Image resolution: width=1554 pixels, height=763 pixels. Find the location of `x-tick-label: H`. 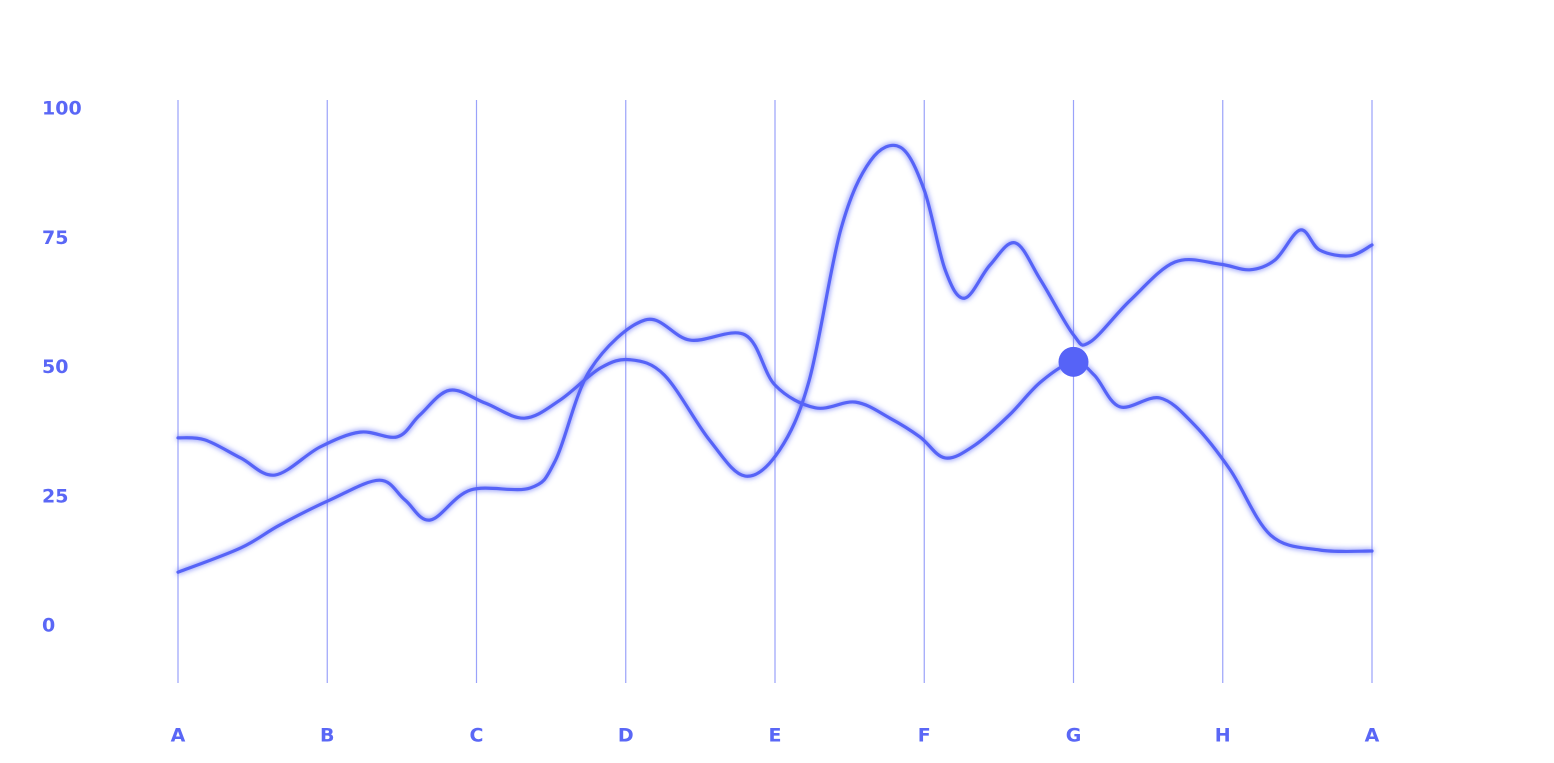

x-tick-label: H is located at coordinates (1223, 736).